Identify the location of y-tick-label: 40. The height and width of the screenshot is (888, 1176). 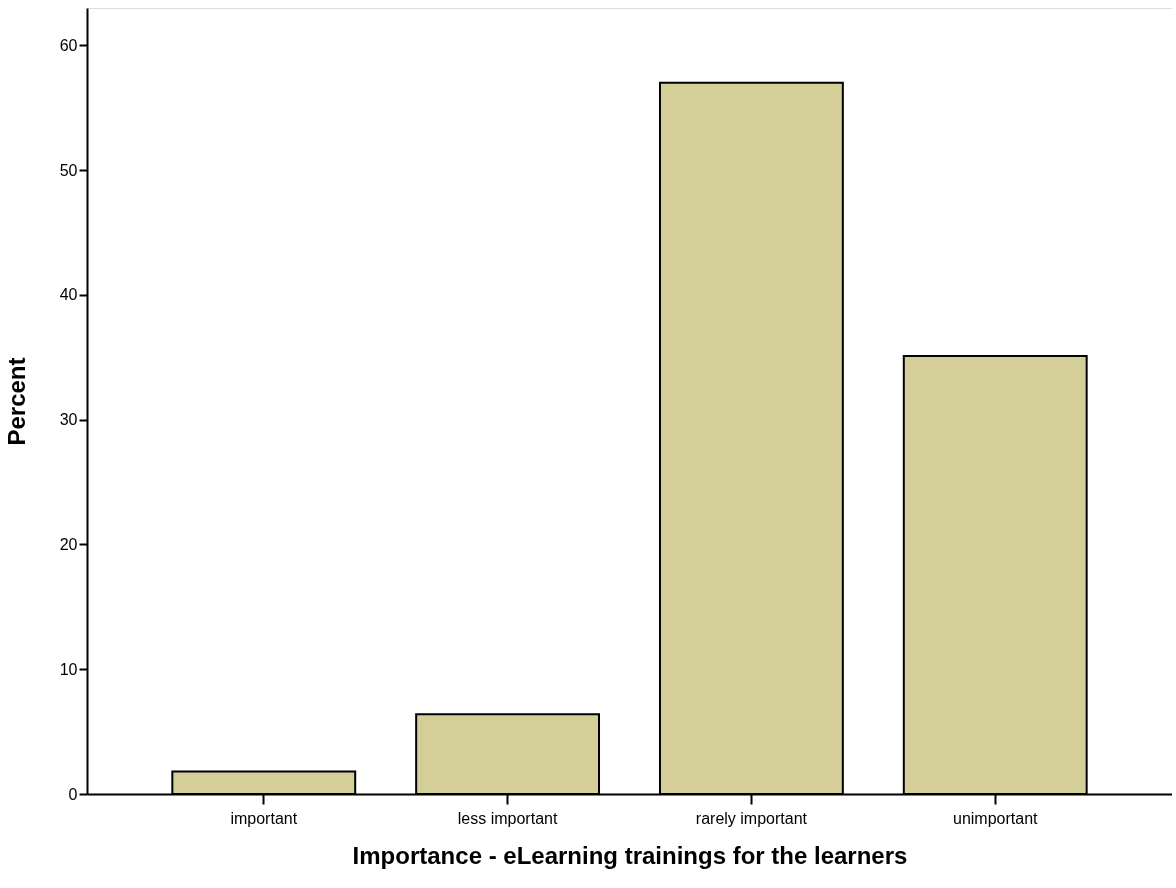
(68, 295).